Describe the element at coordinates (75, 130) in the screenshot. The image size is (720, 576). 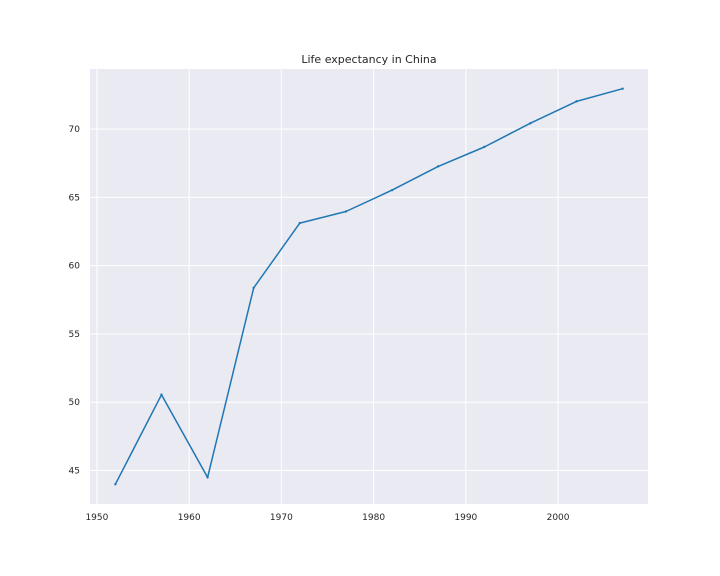
I see `y-tick-label: 70` at that location.